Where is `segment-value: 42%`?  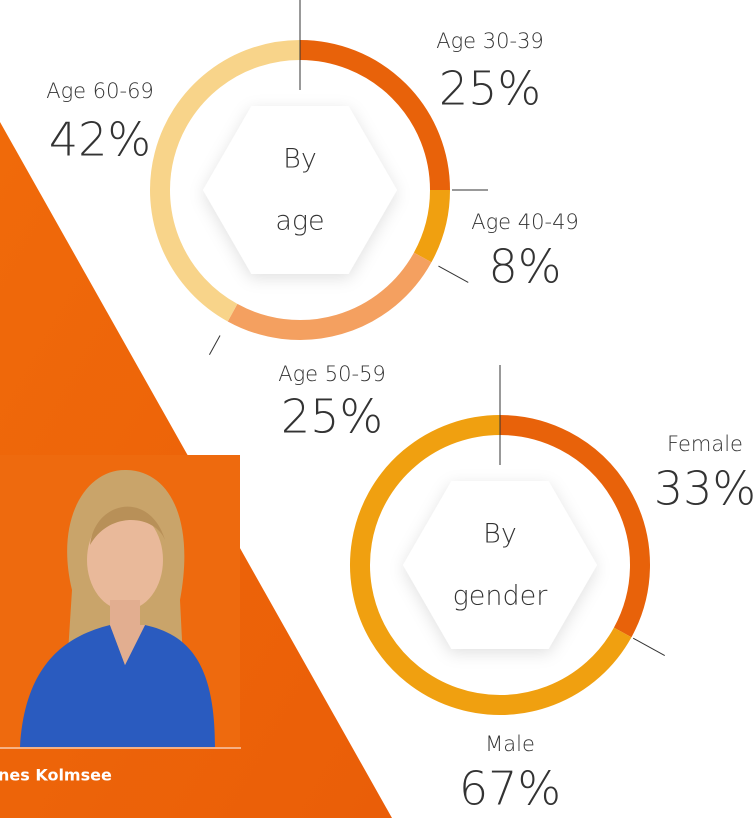
segment-value: 42% is located at coordinates (100, 140).